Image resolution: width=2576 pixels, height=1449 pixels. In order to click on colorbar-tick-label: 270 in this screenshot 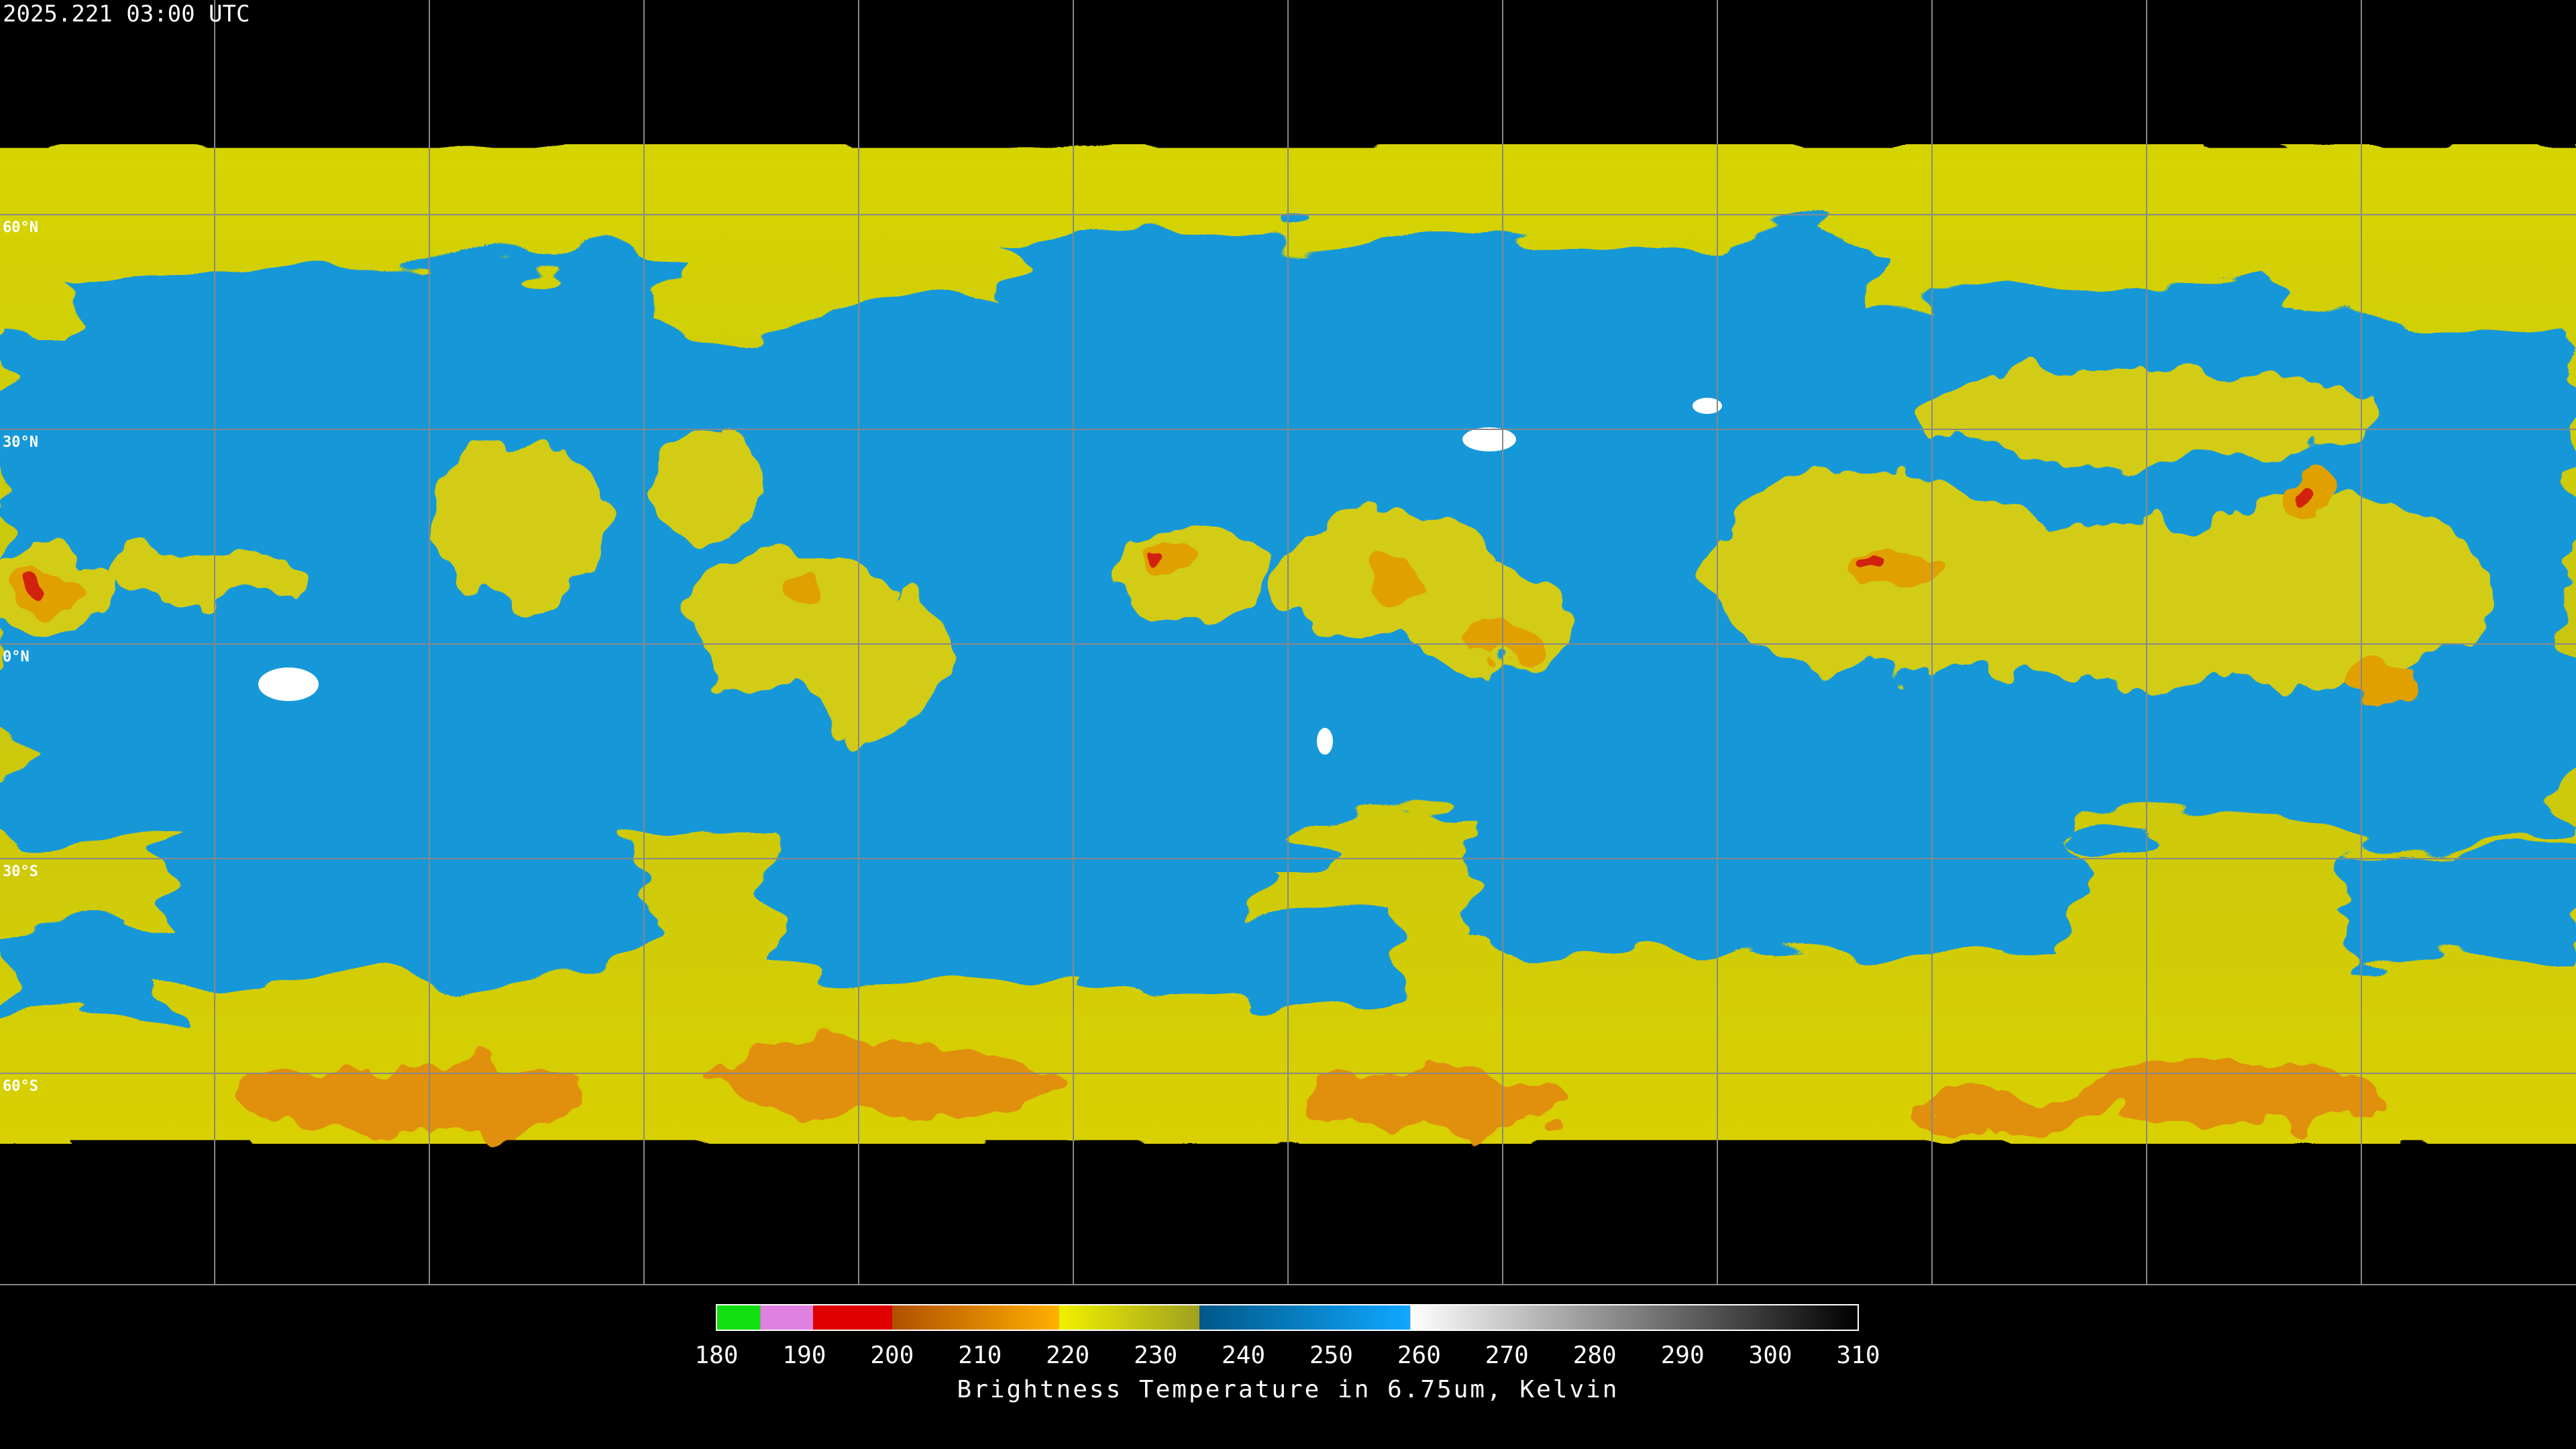, I will do `click(1507, 1355)`.